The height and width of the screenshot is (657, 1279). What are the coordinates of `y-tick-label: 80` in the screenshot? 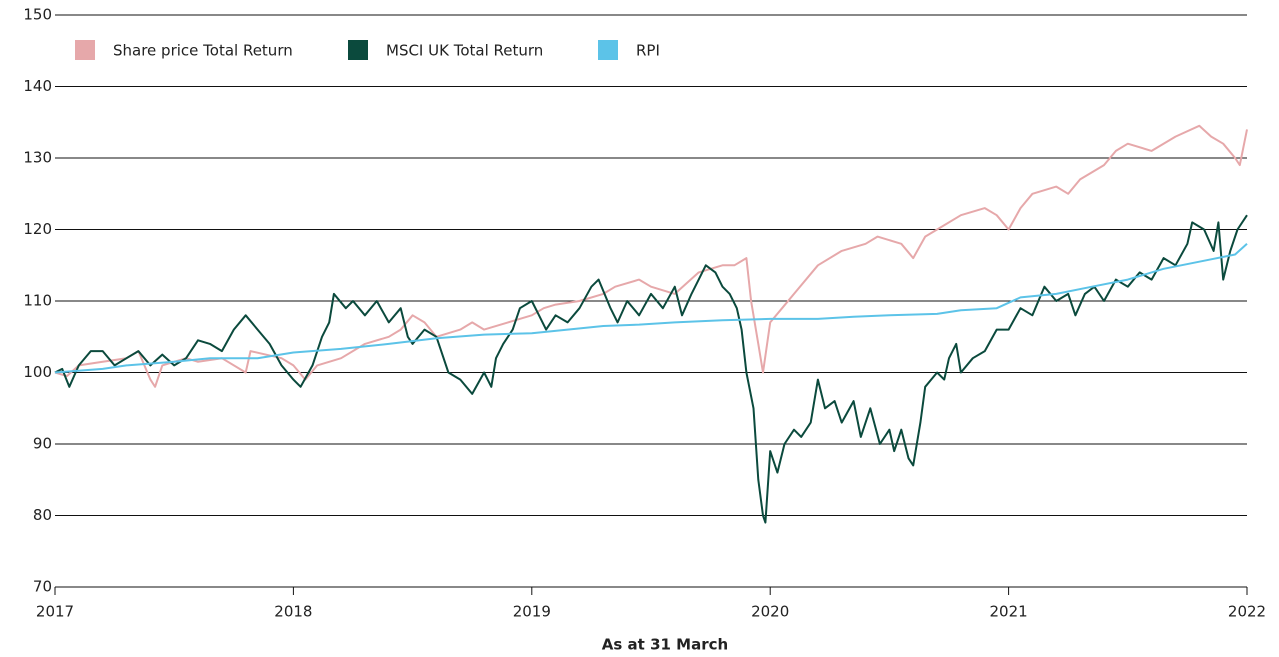 It's located at (42, 515).